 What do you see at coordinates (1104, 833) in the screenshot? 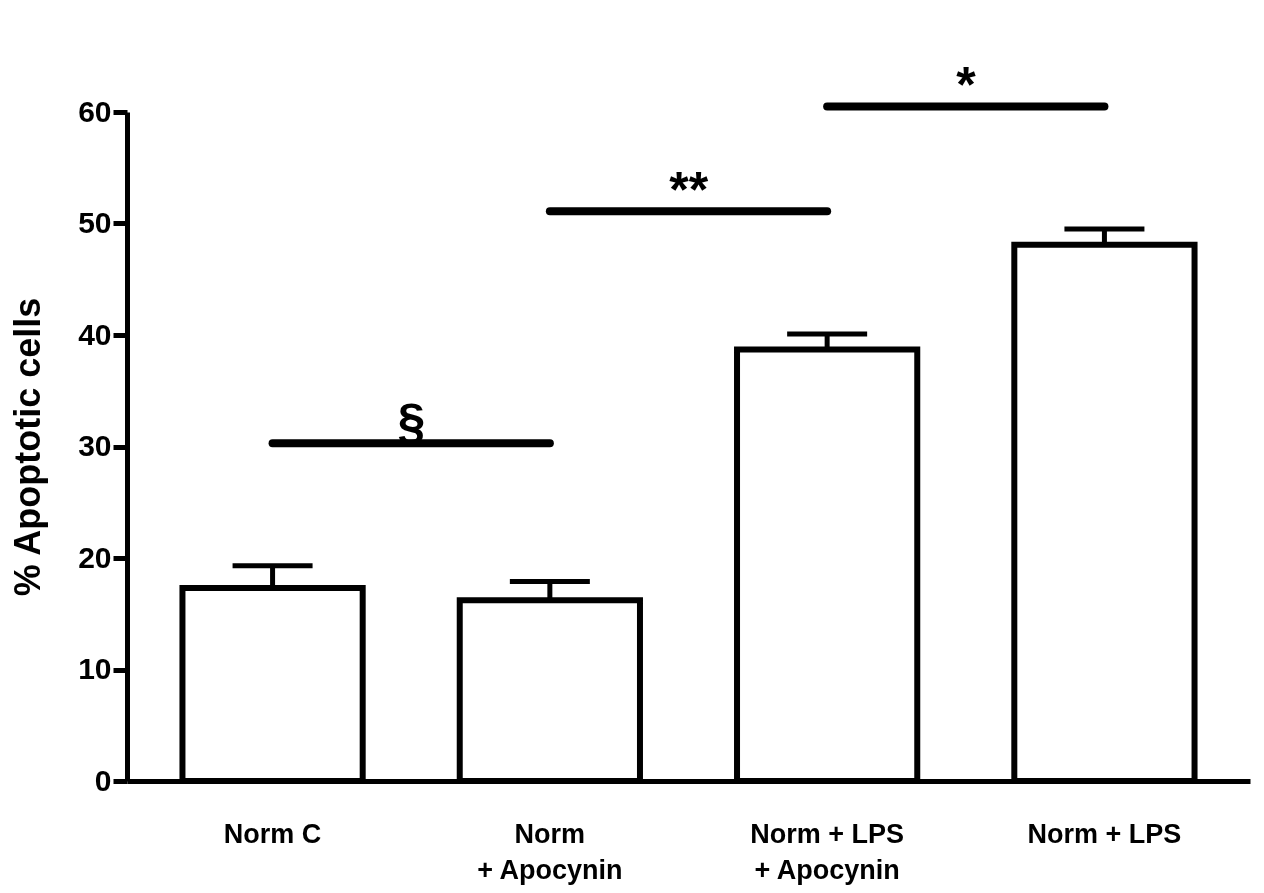
I see `x-tick-label: Norm + LPS` at bounding box center [1104, 833].